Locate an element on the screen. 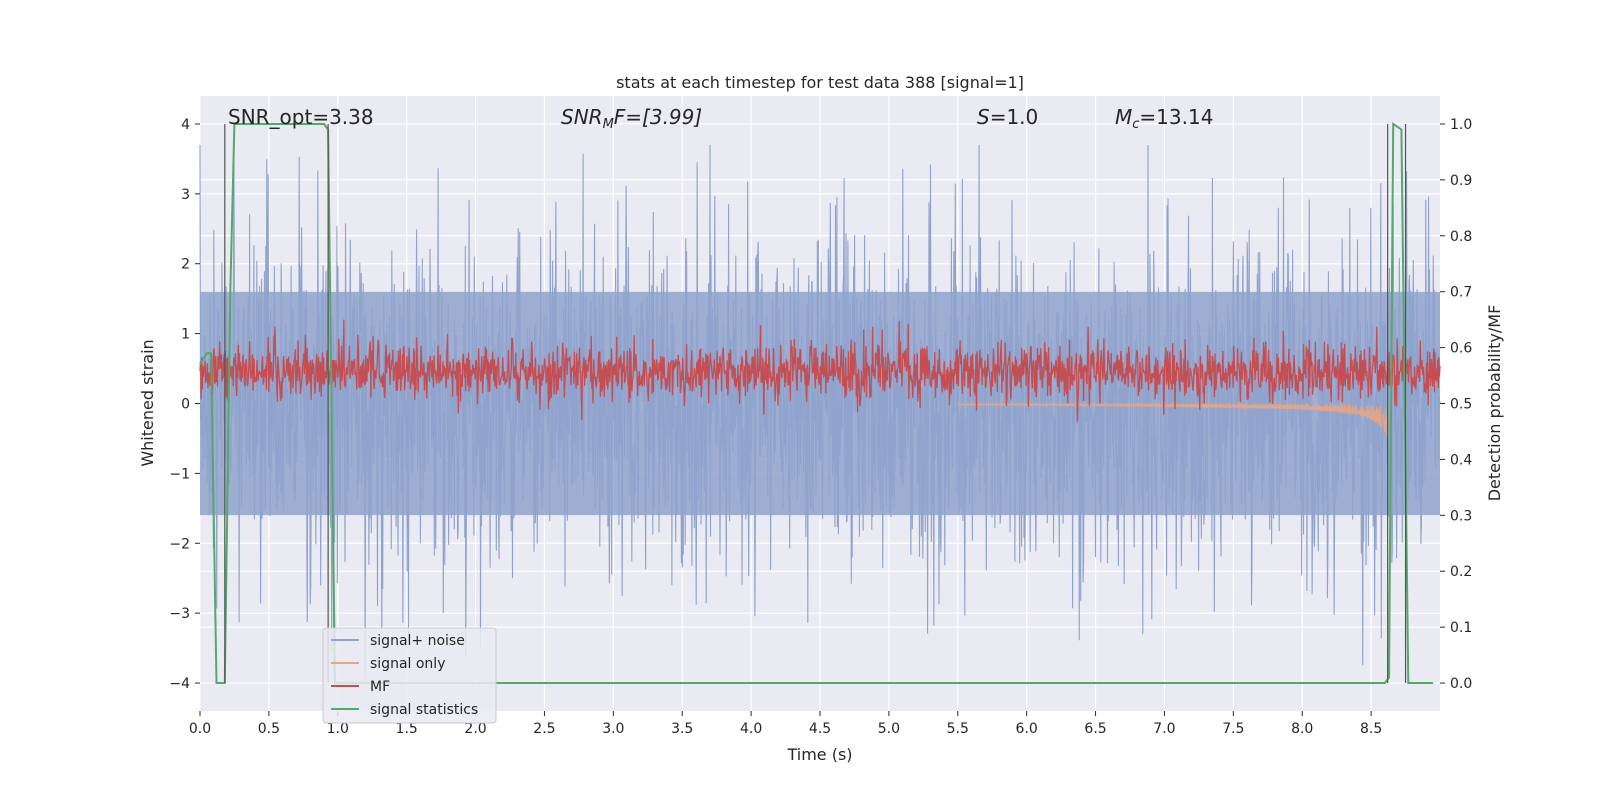  y2-tick-label: 0.7 is located at coordinates (1461, 293).